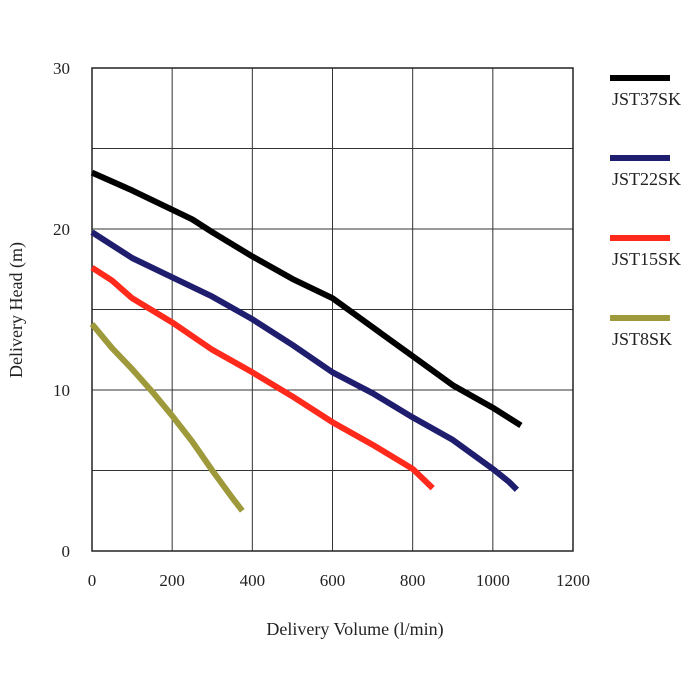 Image resolution: width=700 pixels, height=700 pixels. What do you see at coordinates (642, 339) in the screenshot?
I see `legend-label-jst8sk: JST8SK` at bounding box center [642, 339].